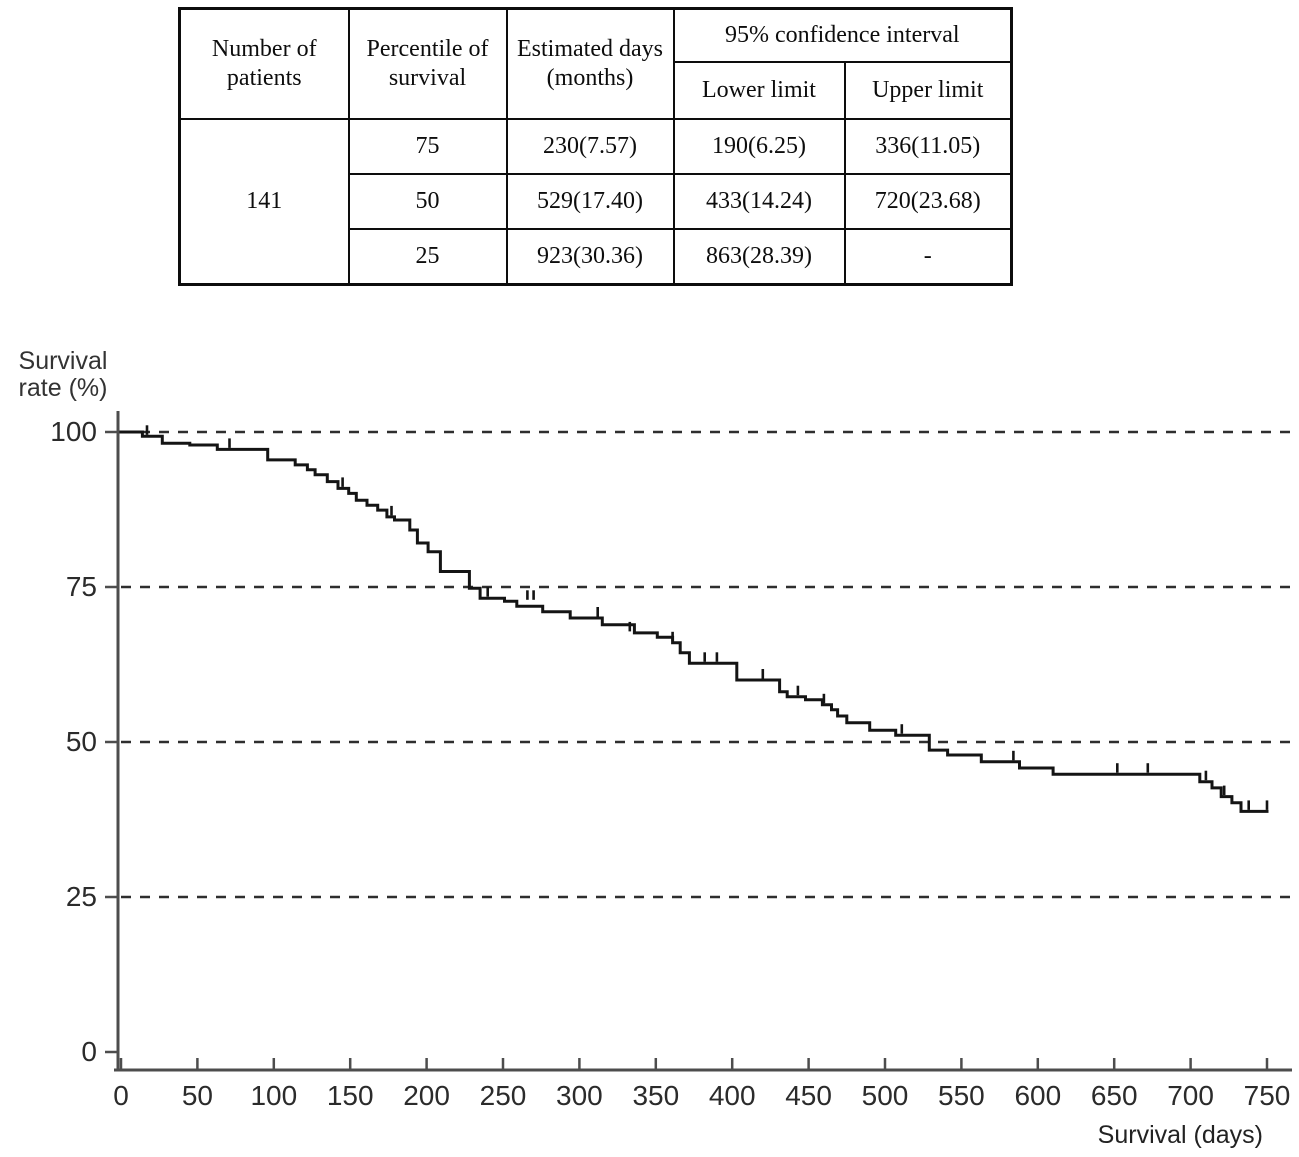 This screenshot has height=1157, width=1299. Describe the element at coordinates (732, 1095) in the screenshot. I see `x-tick-label: 400` at that location.